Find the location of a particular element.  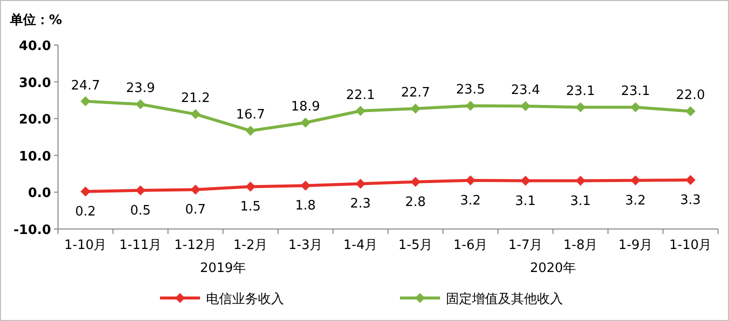

data-label: 21.2 is located at coordinates (195, 98).